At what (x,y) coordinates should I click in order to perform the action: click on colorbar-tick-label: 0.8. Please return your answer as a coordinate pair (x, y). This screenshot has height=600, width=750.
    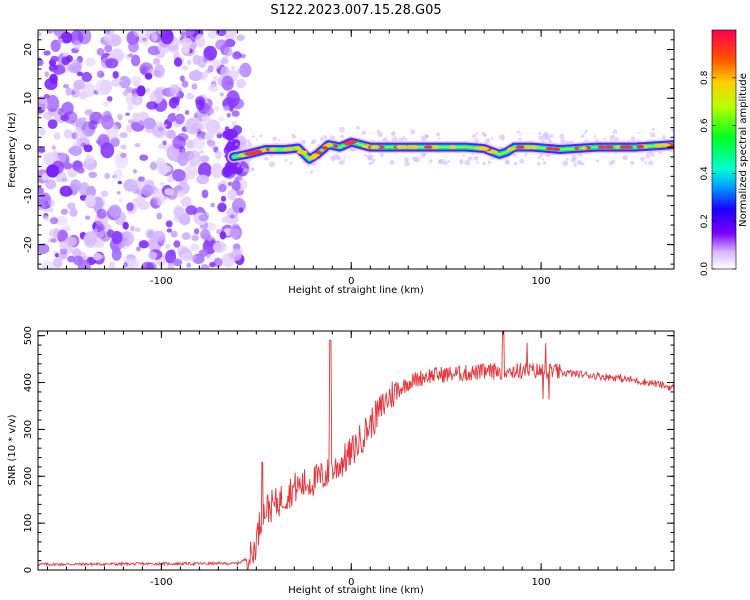
    Looking at the image, I should click on (705, 77).